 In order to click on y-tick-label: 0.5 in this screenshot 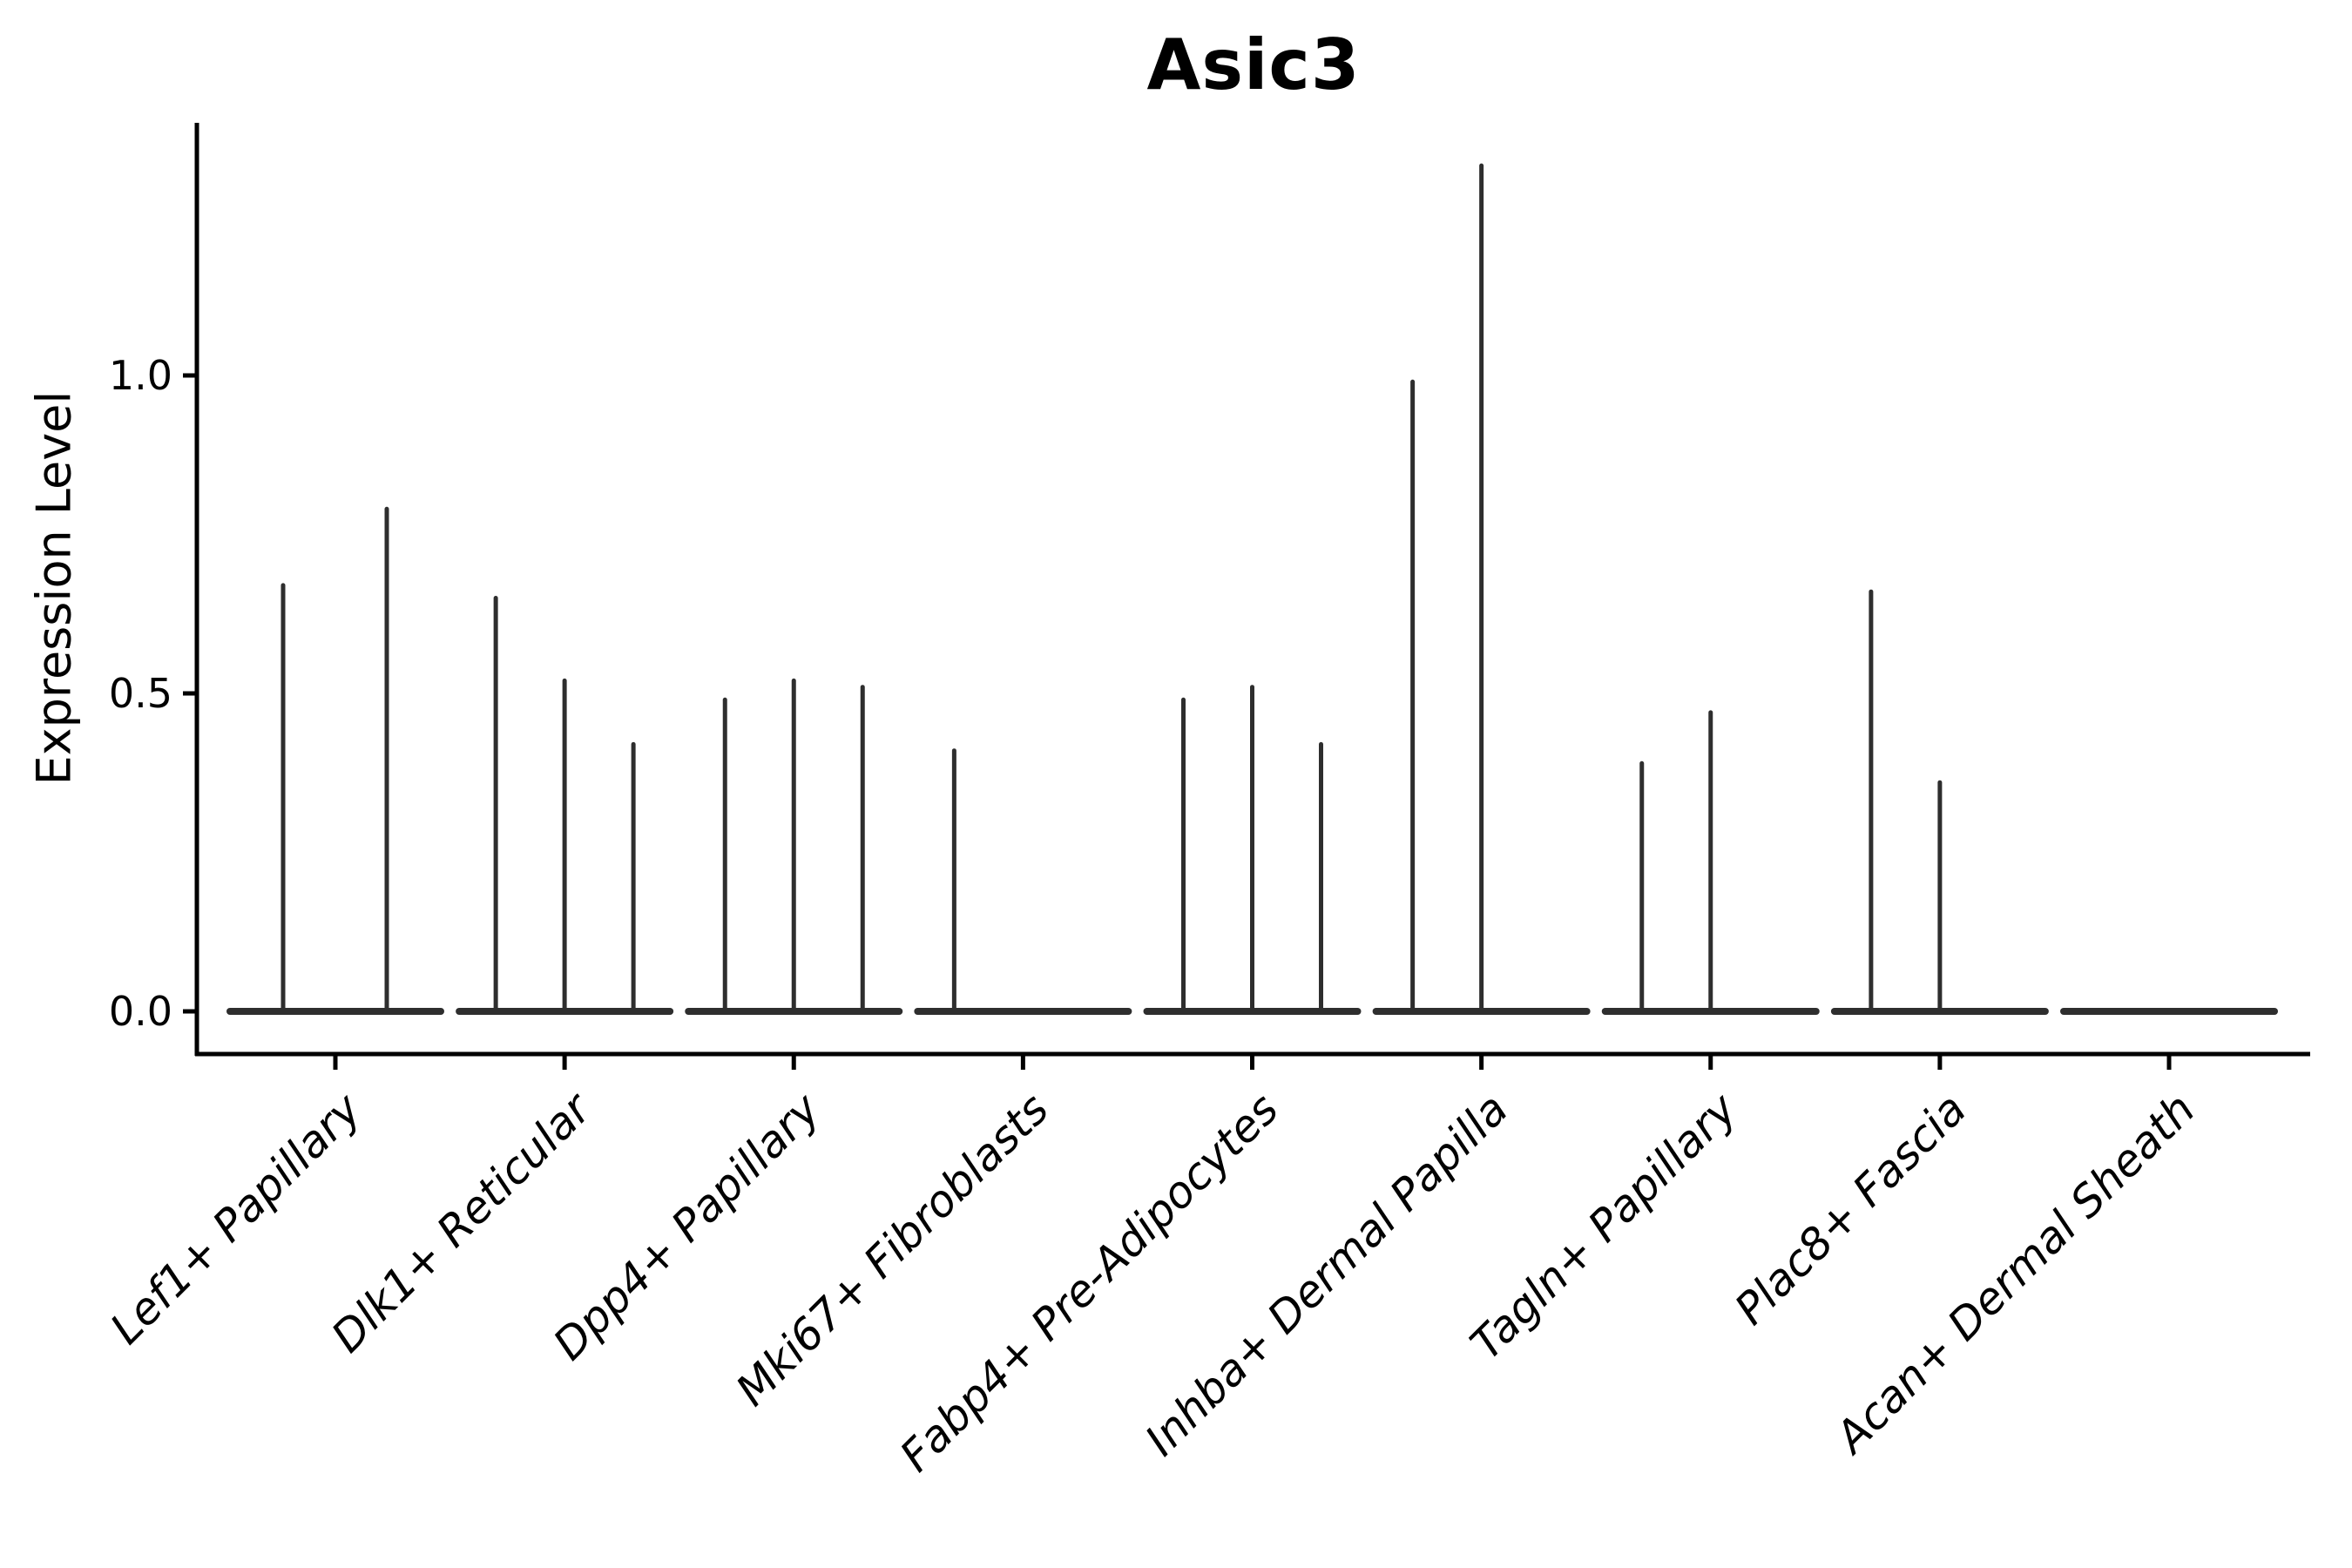, I will do `click(140, 693)`.